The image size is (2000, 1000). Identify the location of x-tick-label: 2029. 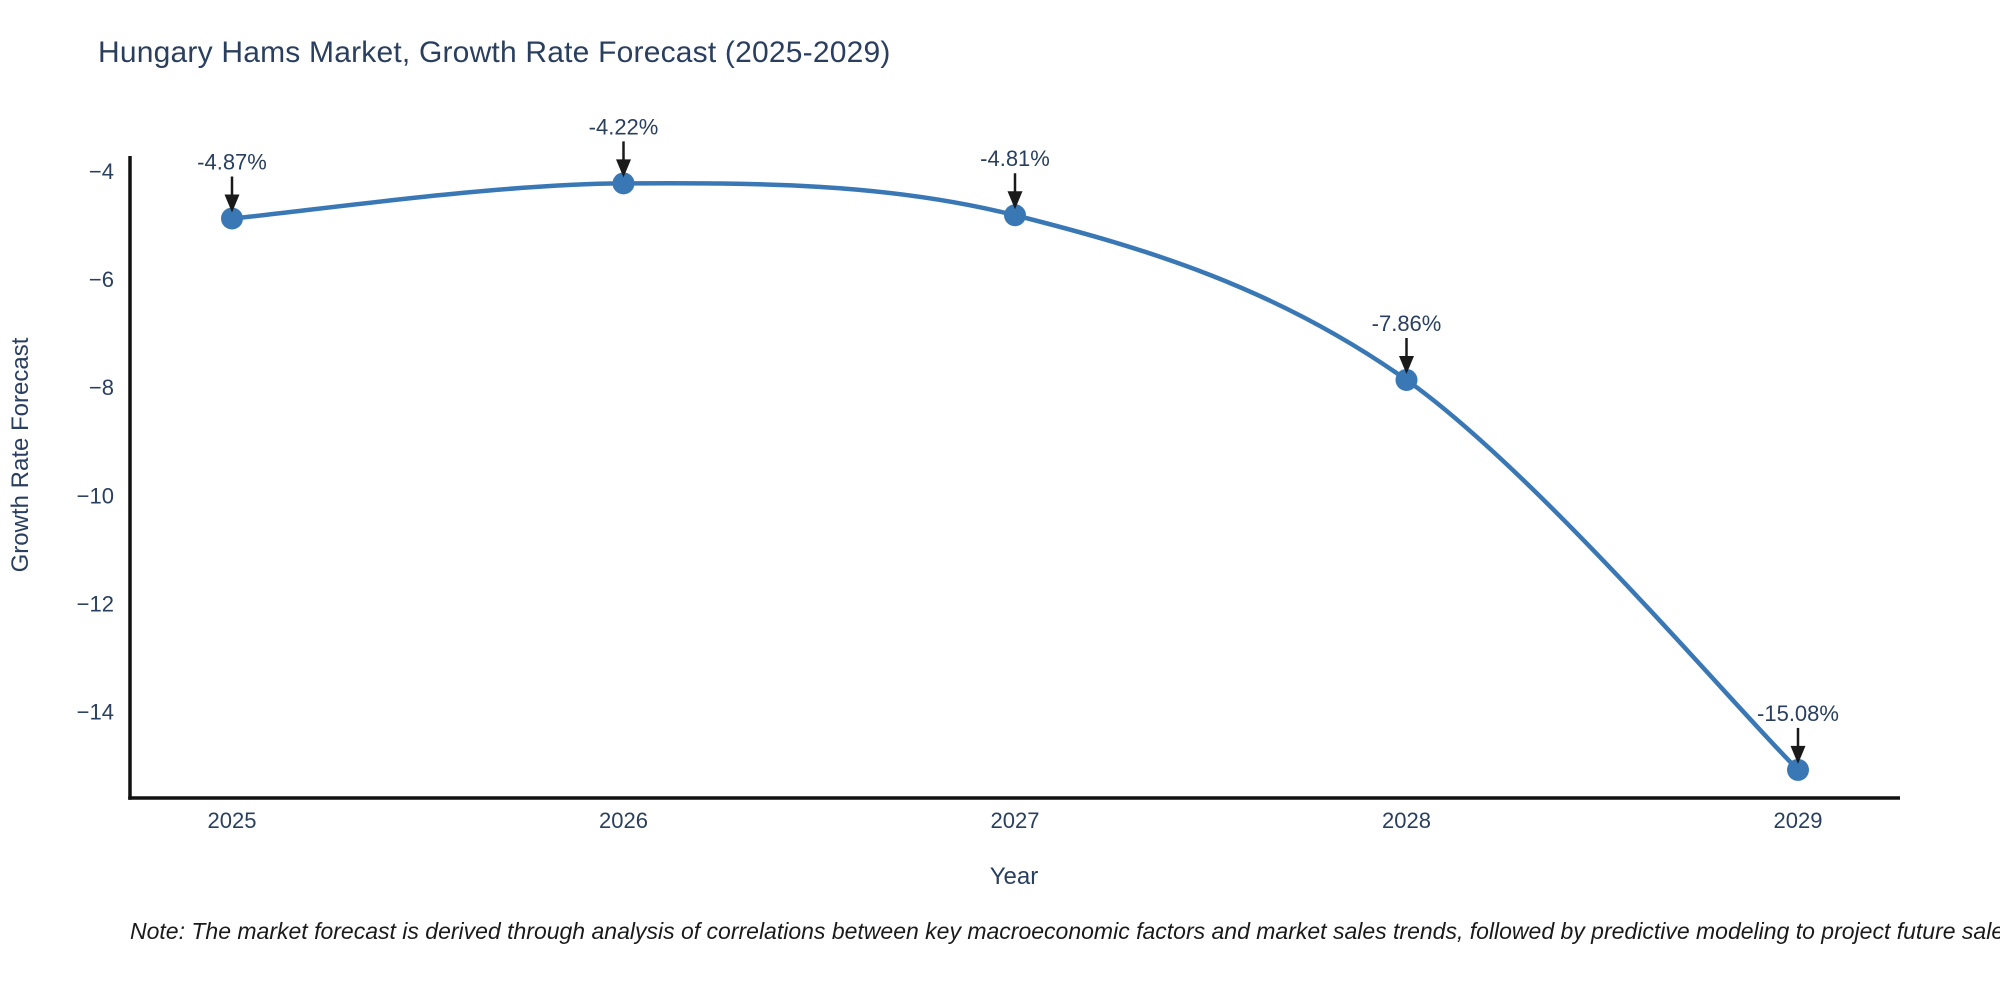
(1798, 820).